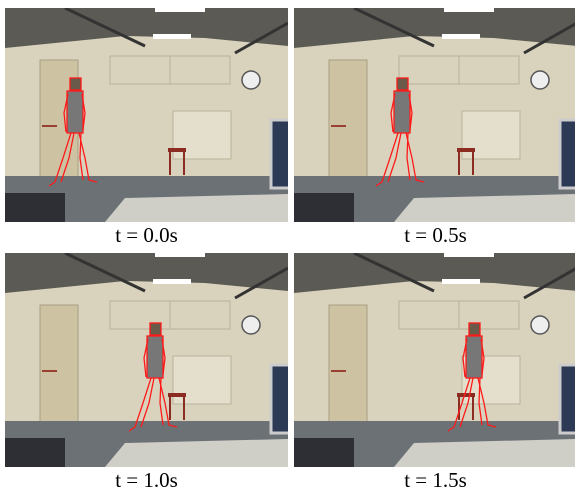 The width and height of the screenshot is (575, 491). Describe the element at coordinates (435, 235) in the screenshot. I see `frame-caption: t = 0.5s` at that location.